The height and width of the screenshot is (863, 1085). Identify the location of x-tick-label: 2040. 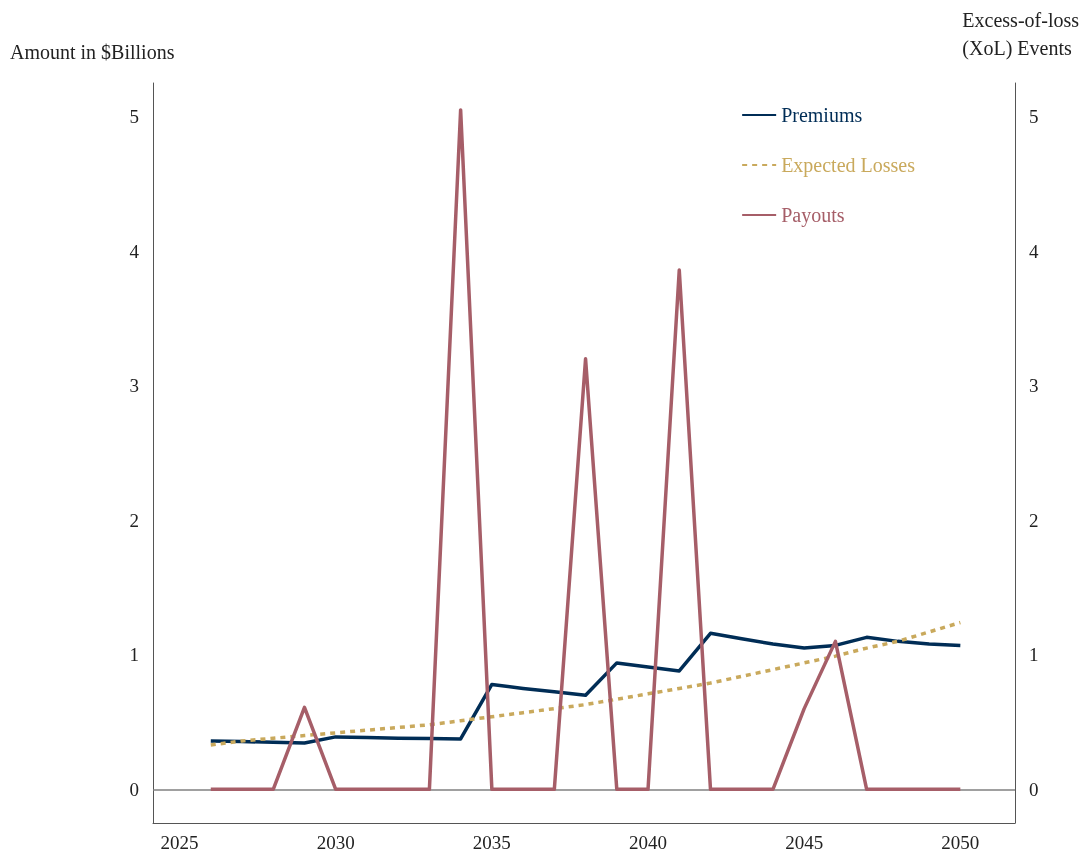
(648, 842).